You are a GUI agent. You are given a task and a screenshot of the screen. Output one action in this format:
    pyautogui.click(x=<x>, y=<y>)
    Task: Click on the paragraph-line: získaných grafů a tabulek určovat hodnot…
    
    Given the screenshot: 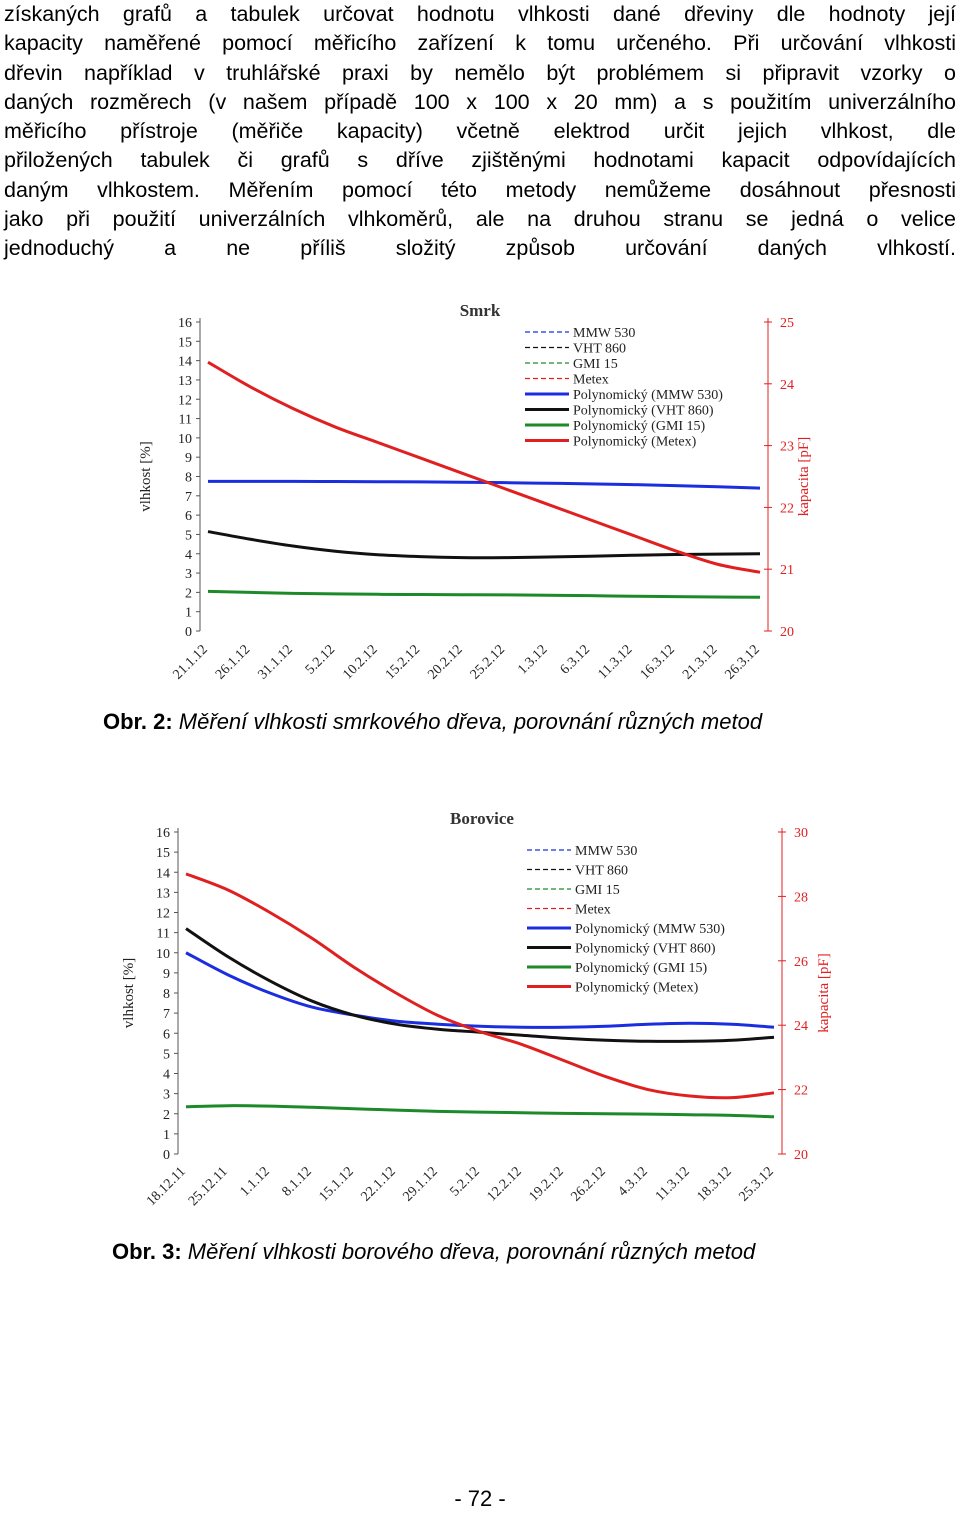 What is the action you would take?
    pyautogui.click(x=480, y=14)
    